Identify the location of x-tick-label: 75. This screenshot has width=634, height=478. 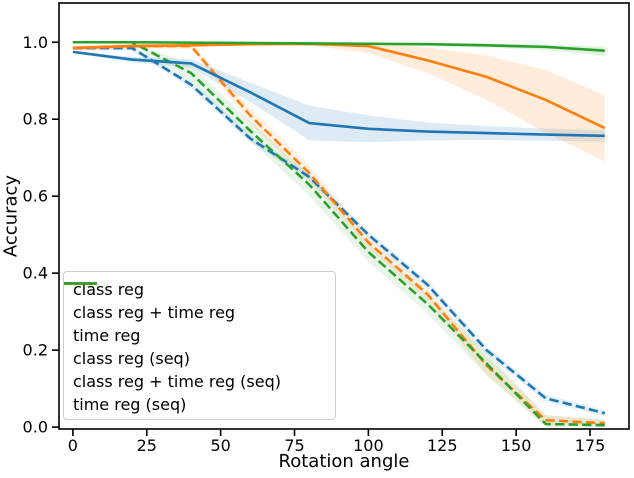
(294, 445).